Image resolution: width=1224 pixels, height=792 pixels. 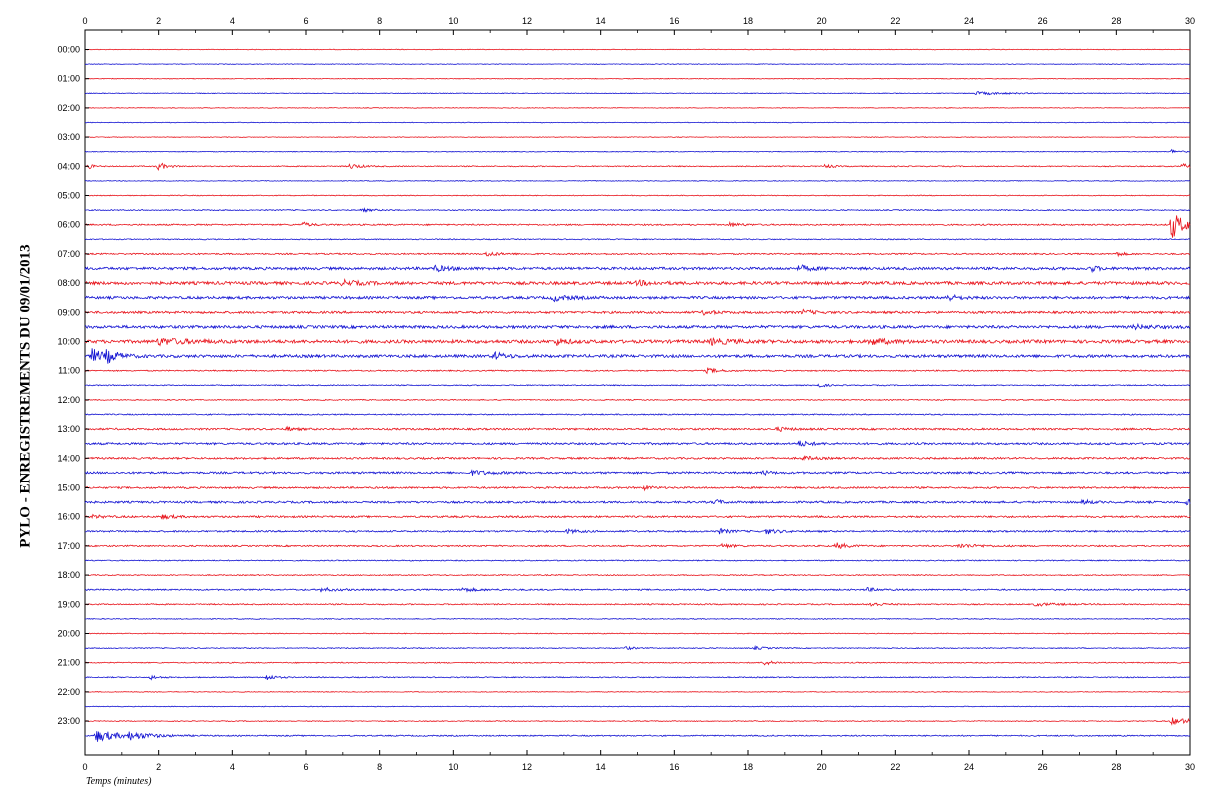 What do you see at coordinates (453, 767) in the screenshot?
I see `x-tick-label-bottom: 10` at bounding box center [453, 767].